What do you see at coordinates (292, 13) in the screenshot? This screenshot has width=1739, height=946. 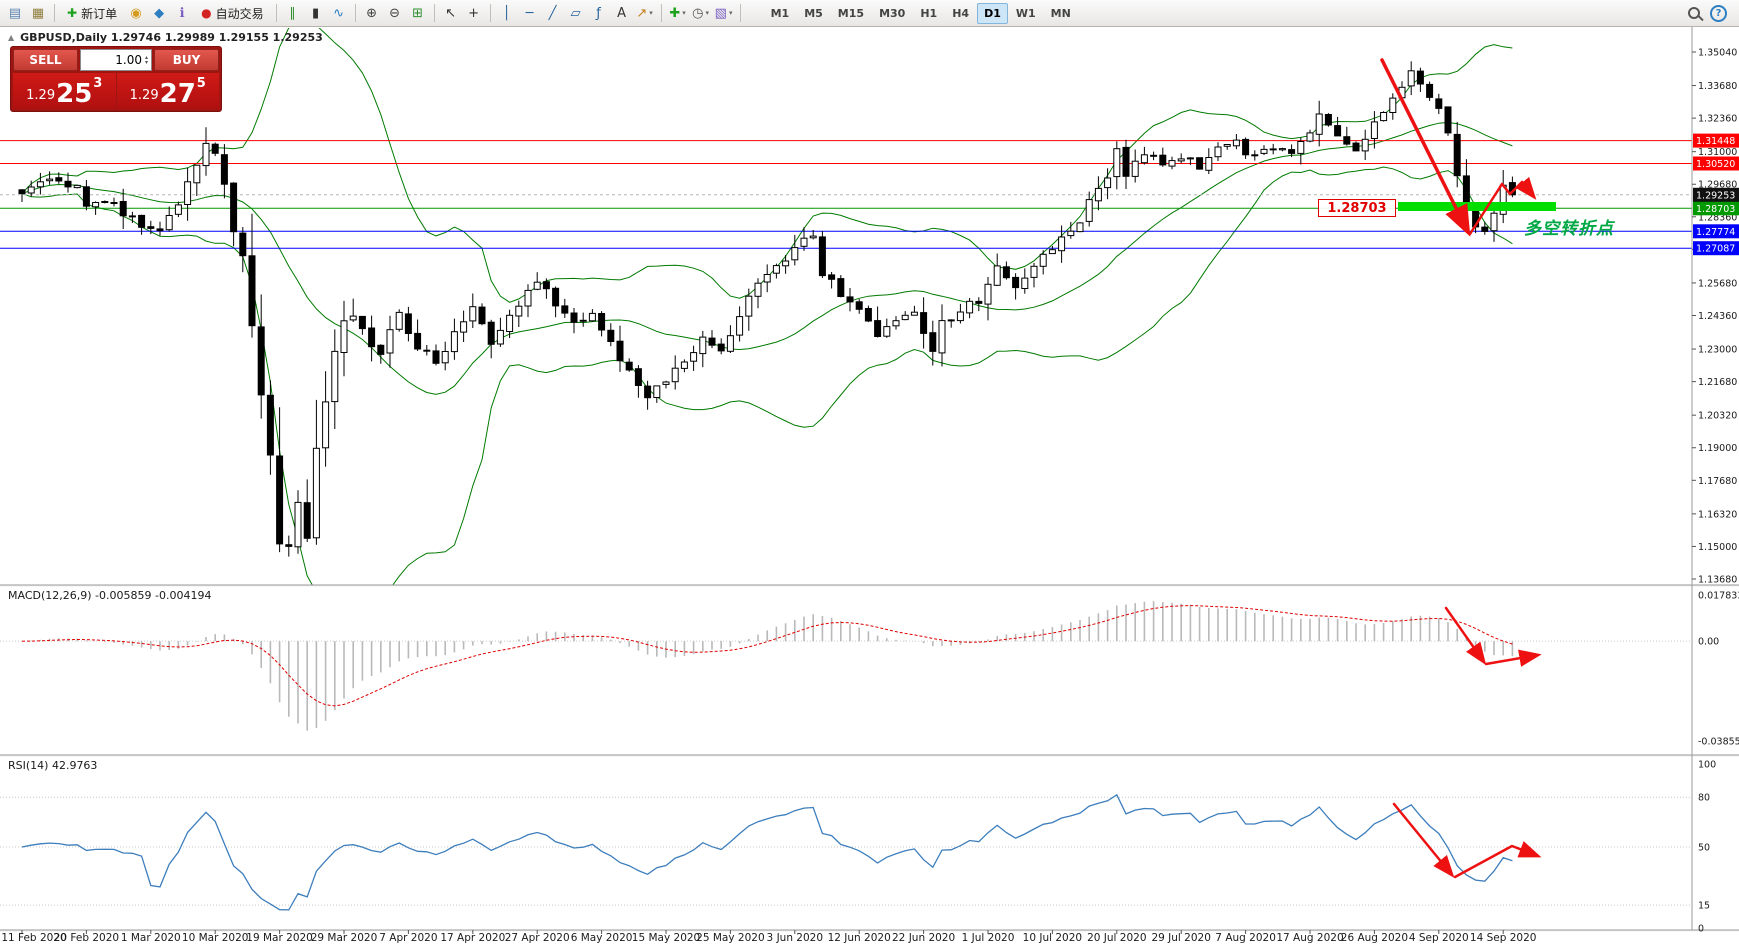 I see `bars-mode-icon: ∥` at bounding box center [292, 13].